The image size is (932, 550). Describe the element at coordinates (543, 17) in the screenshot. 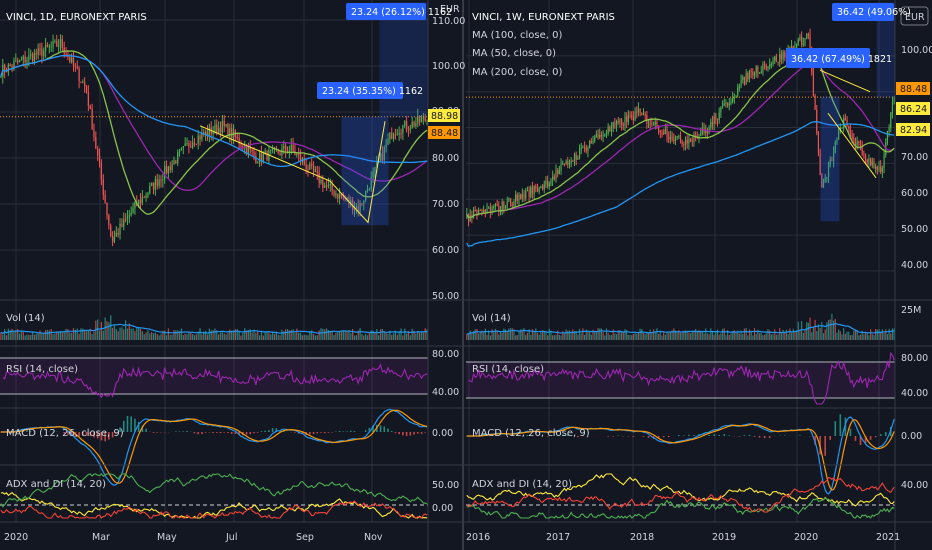

I see `right-title: VINCI, 1W, EURONEXT PARIS` at that location.